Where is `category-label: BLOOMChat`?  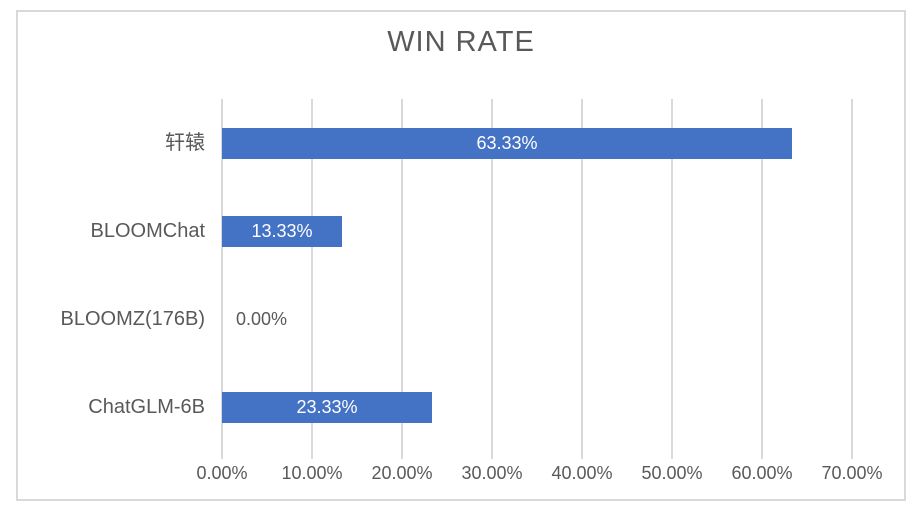
category-label: BLOOMChat is located at coordinates (147, 231).